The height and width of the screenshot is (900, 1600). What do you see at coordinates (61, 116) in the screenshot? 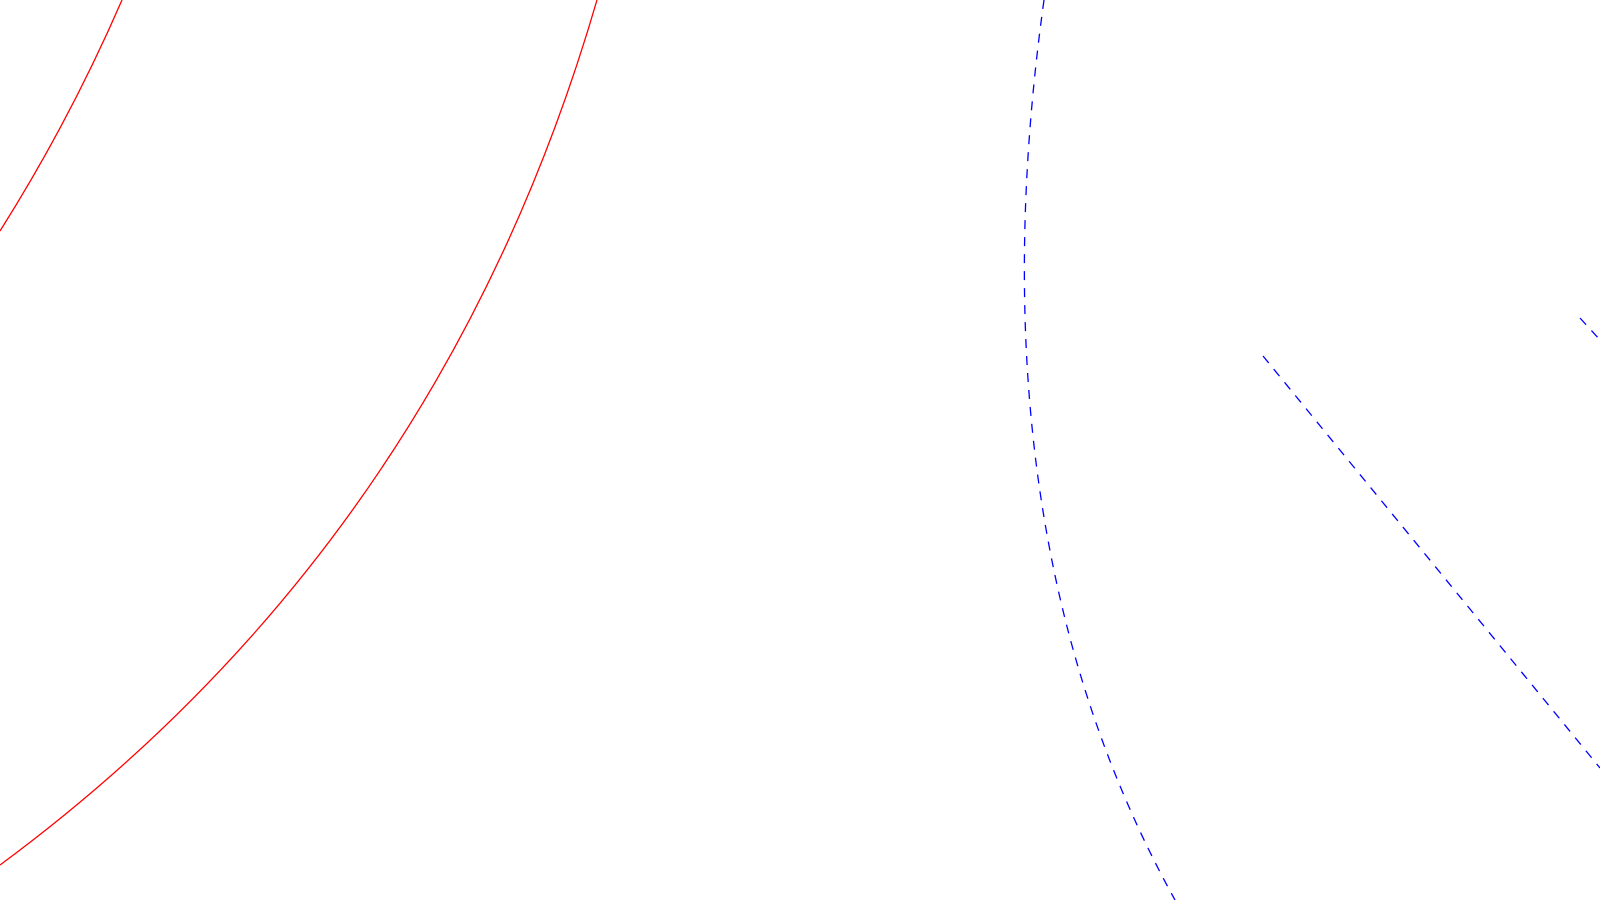
I see `red-arc-inner` at bounding box center [61, 116].